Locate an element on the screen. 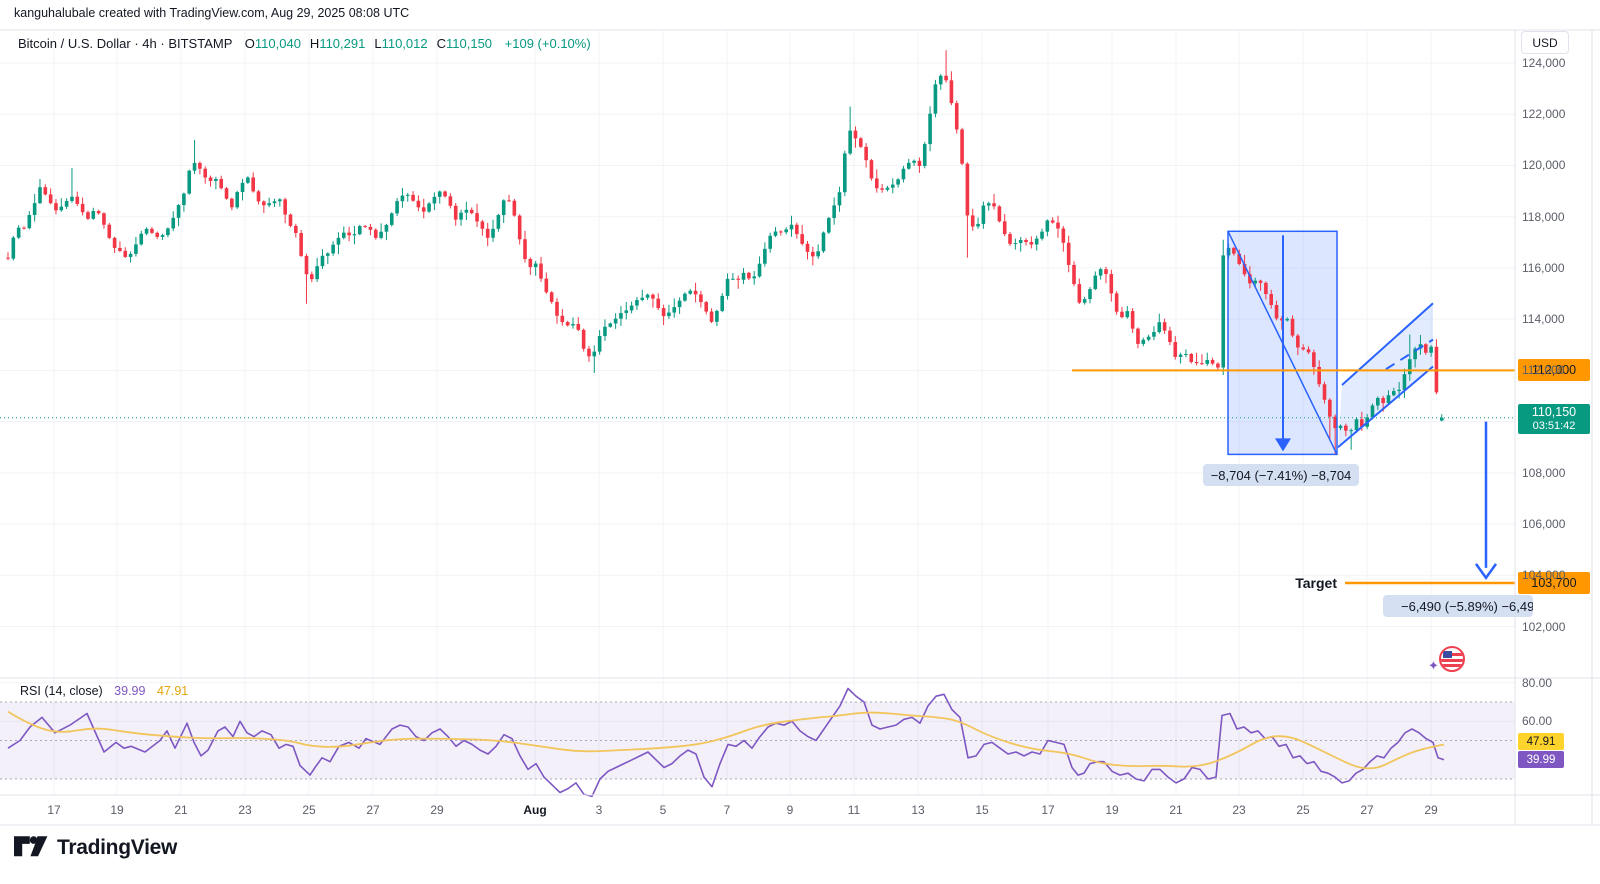 The image size is (1600, 884). time-axis-tick: 7 is located at coordinates (727, 810).